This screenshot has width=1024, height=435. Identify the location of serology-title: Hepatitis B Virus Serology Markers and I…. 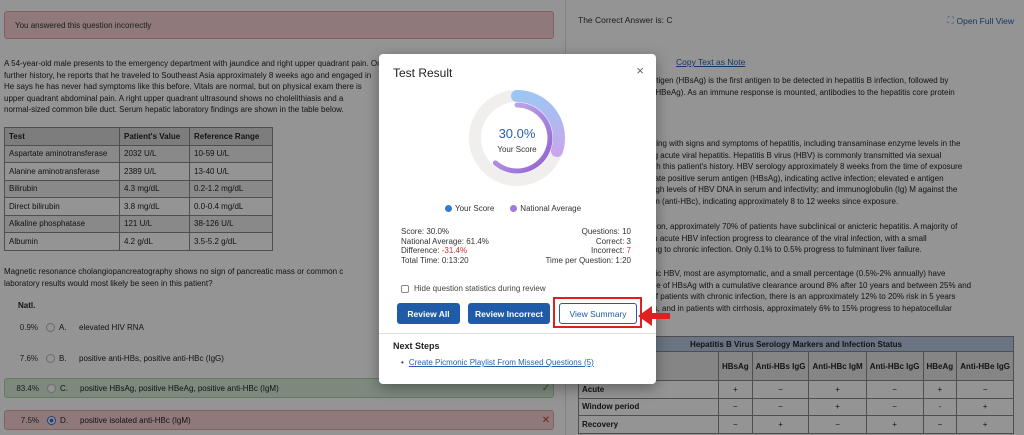
(796, 344).